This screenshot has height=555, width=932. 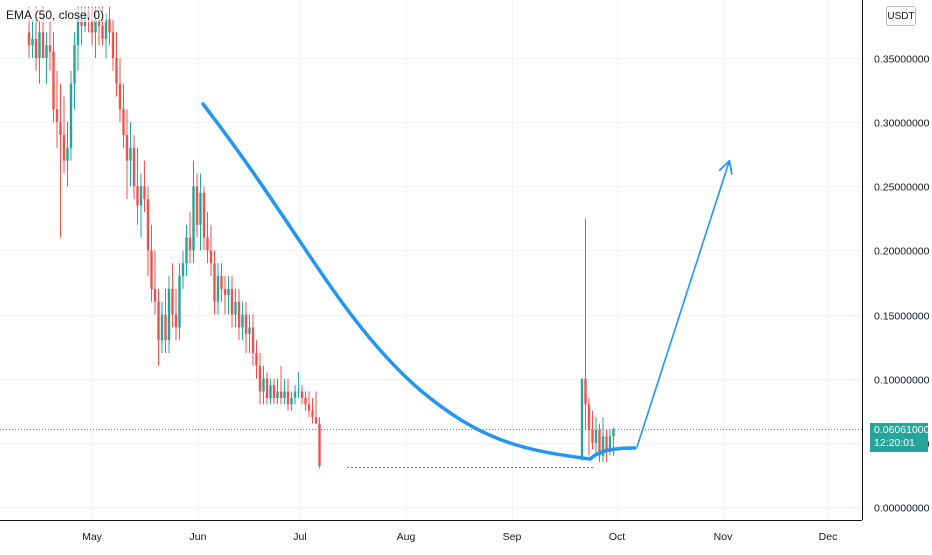 I want to click on x-tick-layer: May Jun Jul Aug Sep Oct Nov Dec, so click(x=459, y=537).